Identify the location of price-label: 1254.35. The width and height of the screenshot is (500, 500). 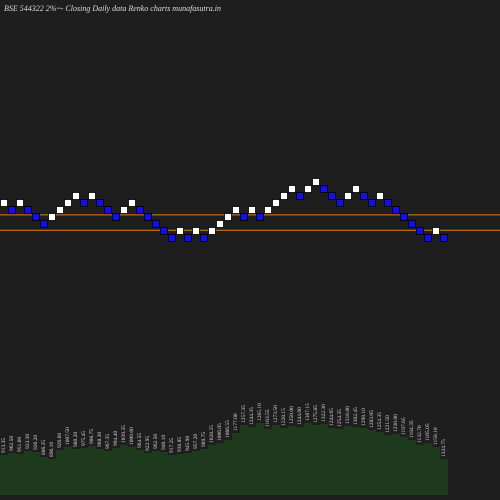
(380, 421).